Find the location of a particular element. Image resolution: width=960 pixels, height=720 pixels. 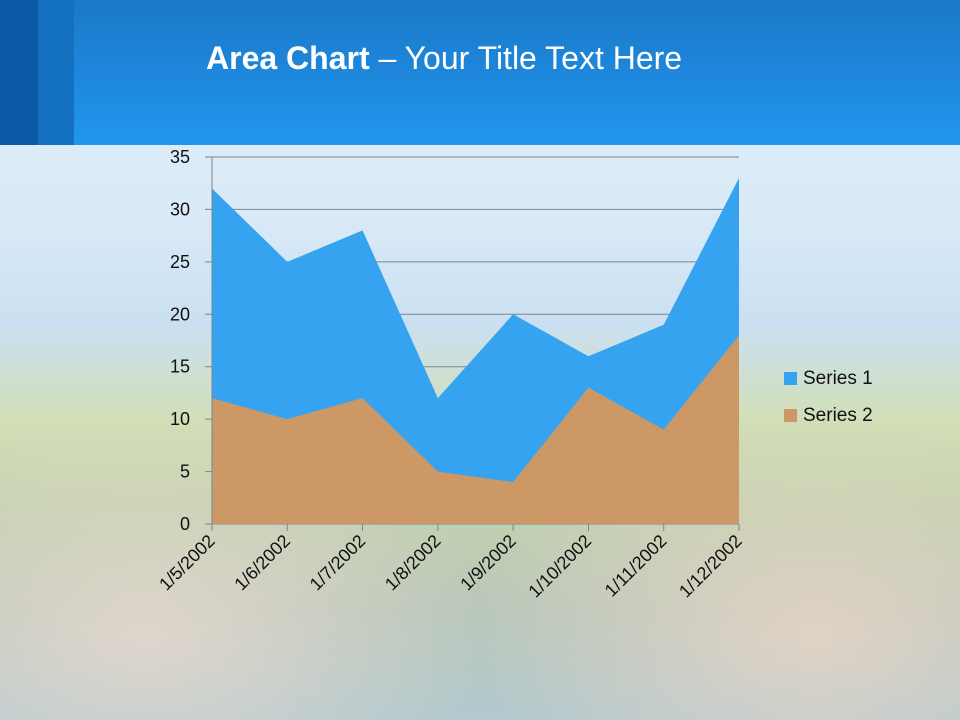

title-bold: Area Chart is located at coordinates (288, 58).